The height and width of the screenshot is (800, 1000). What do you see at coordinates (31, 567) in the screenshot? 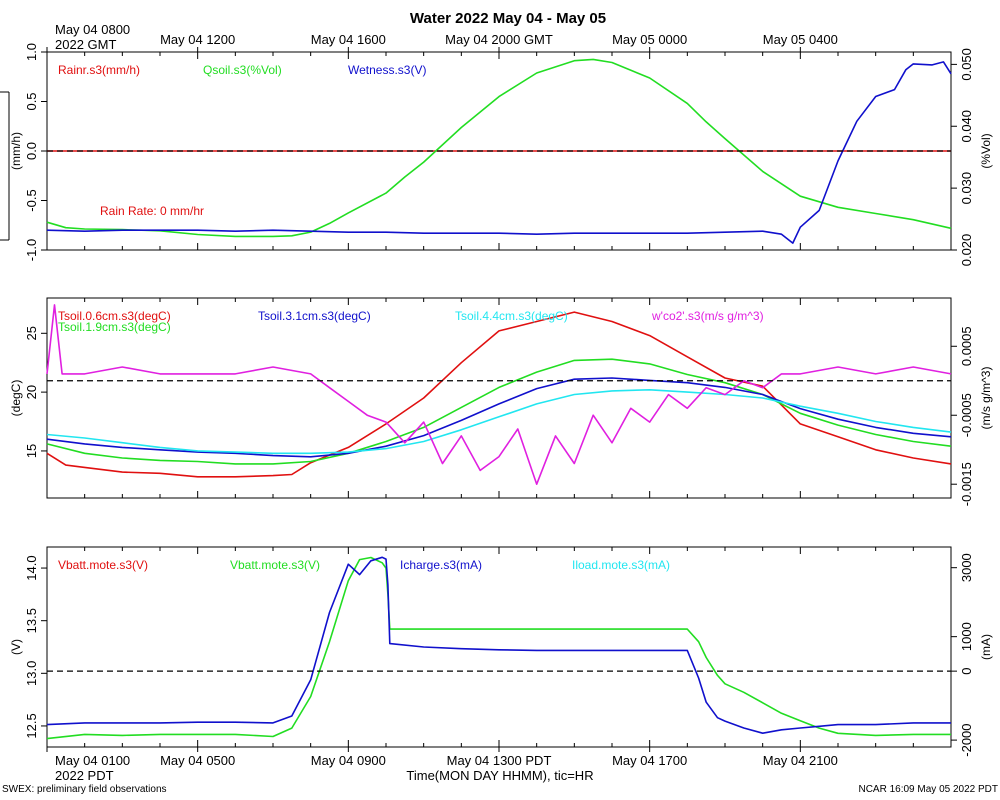
I see `y-left-tick-label: 14.0` at bounding box center [31, 567].